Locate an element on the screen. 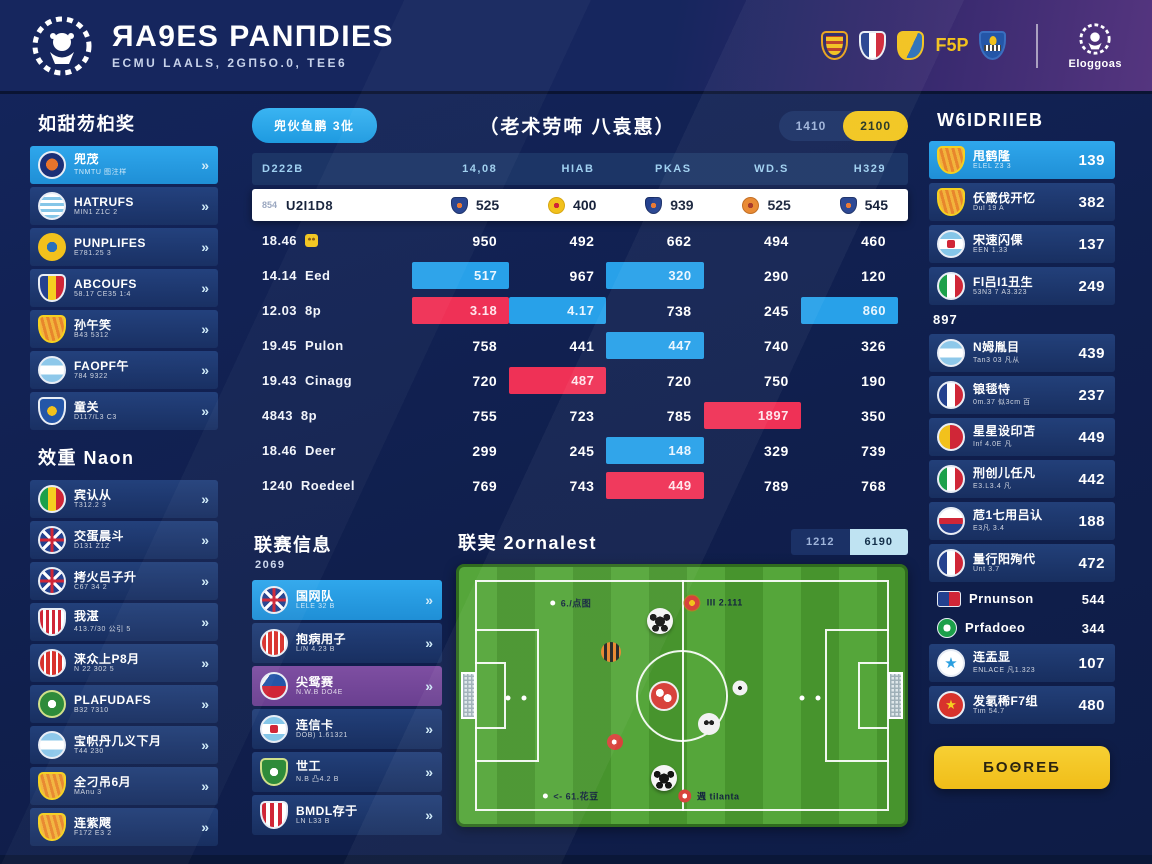 Image resolution: width=1152 pixels, height=864 pixels. right-stat-item: 仸箴伐开忆 Dul 19 A 382 is located at coordinates (1022, 202).